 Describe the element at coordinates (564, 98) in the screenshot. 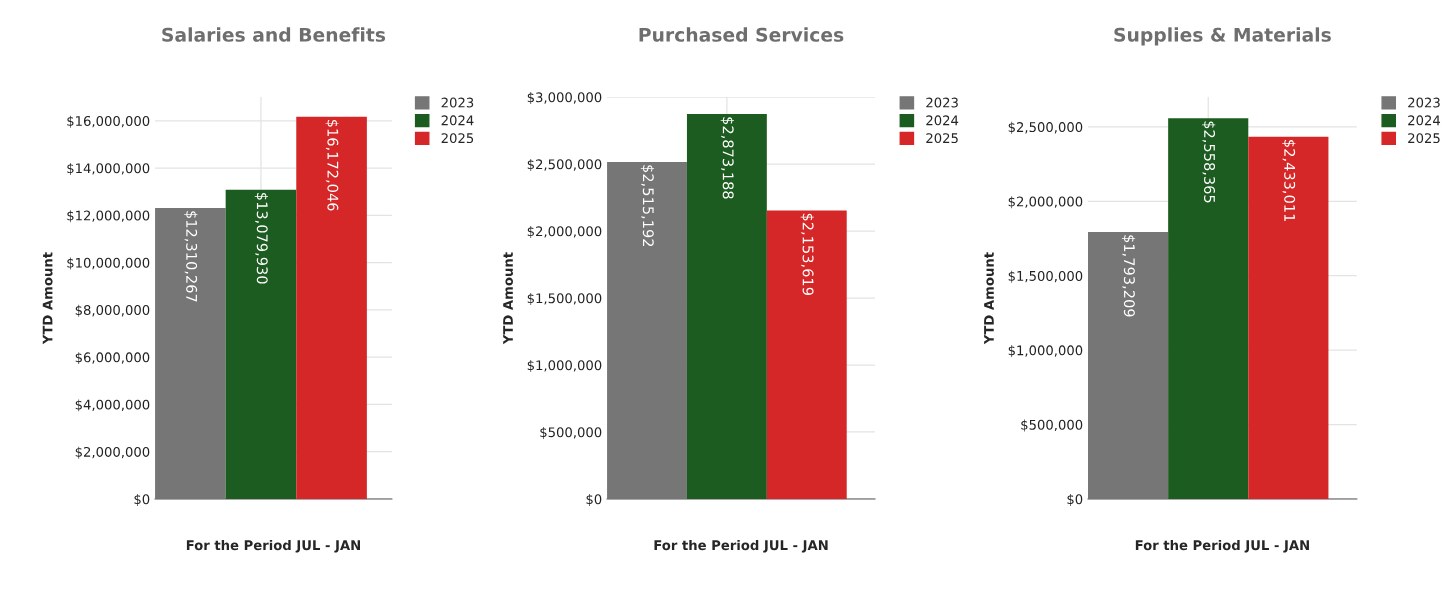

I see `y-tick-label: $3,000,000` at that location.